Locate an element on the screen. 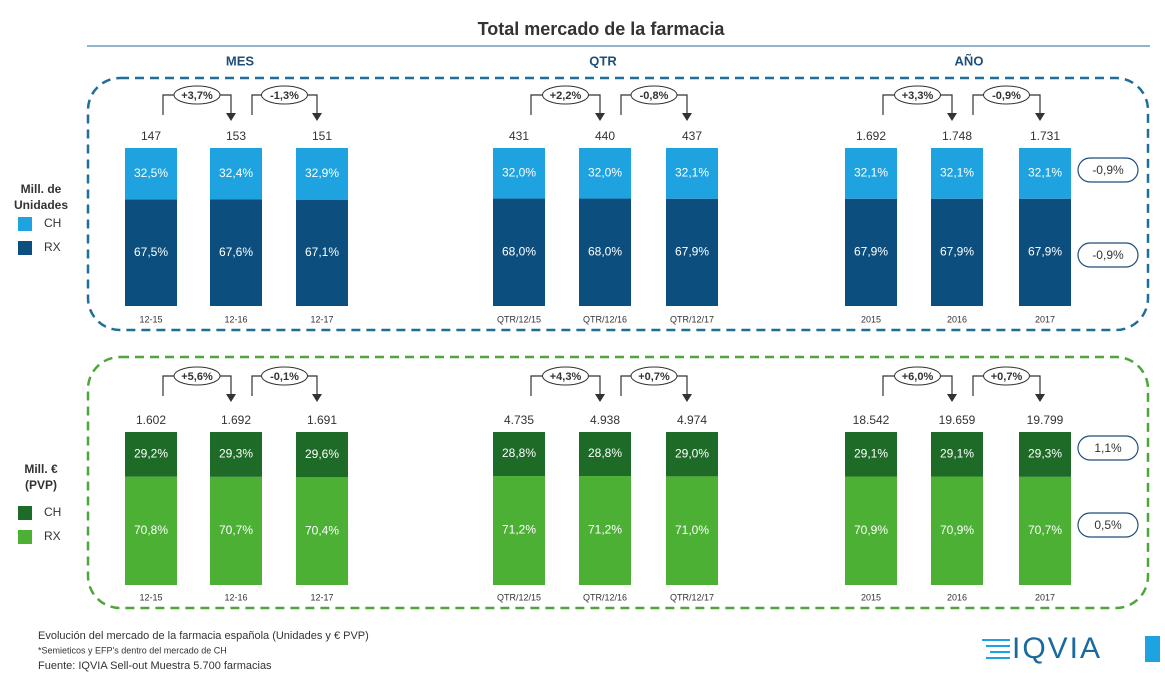 Image resolution: width=1165 pixels, height=693 pixels. segment-label: 71,0% is located at coordinates (692, 530).